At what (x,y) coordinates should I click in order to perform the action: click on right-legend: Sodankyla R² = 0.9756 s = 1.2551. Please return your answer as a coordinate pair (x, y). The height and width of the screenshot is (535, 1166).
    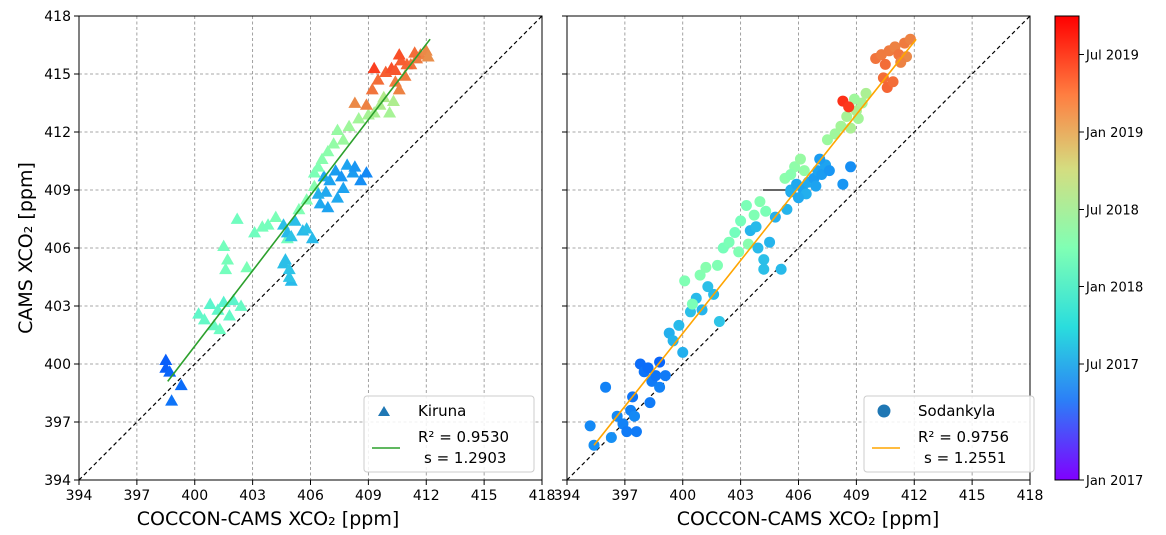
    Looking at the image, I should click on (949, 434).